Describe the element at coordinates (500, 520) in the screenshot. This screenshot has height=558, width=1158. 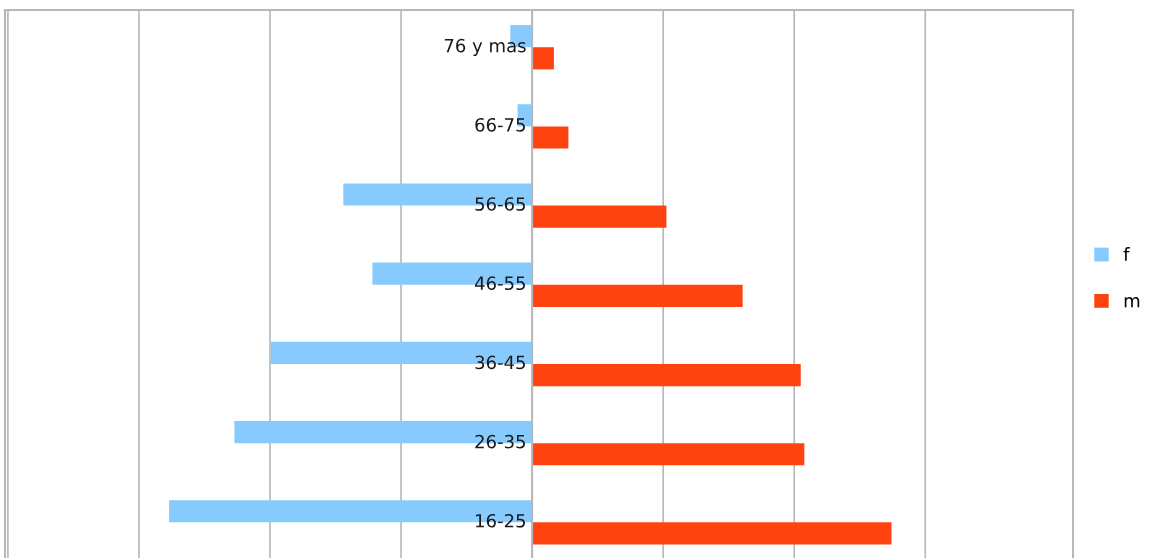
I see `y-tick-label: 16-25` at that location.